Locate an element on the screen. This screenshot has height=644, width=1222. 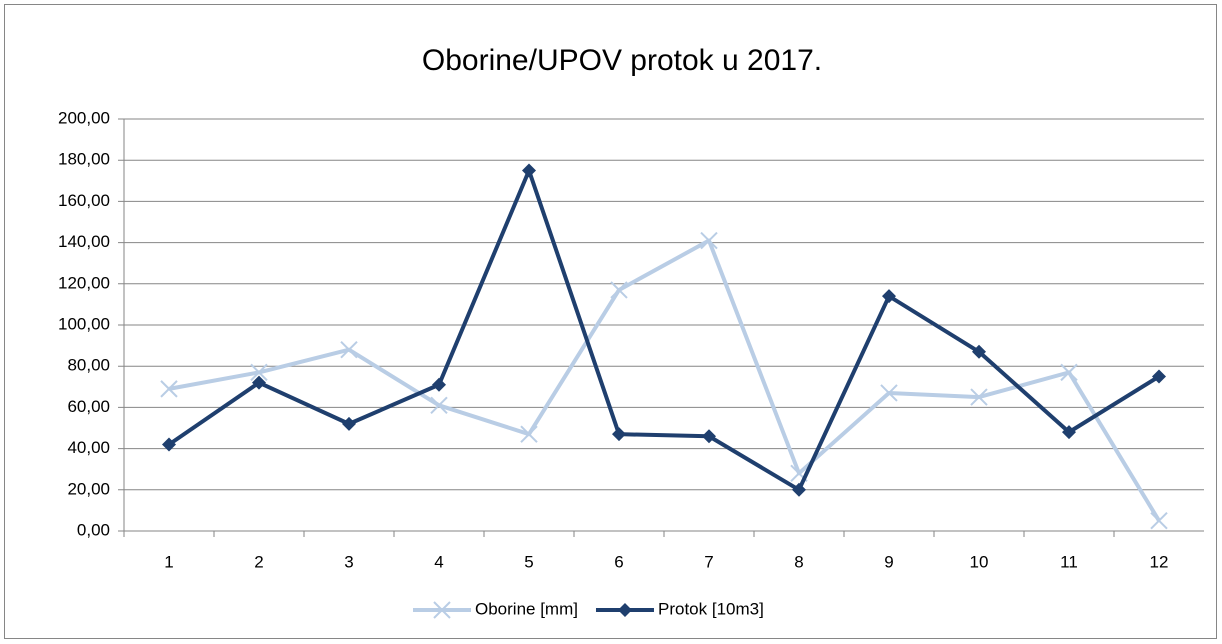
y-tick-label: 180,00 is located at coordinates (84, 159).